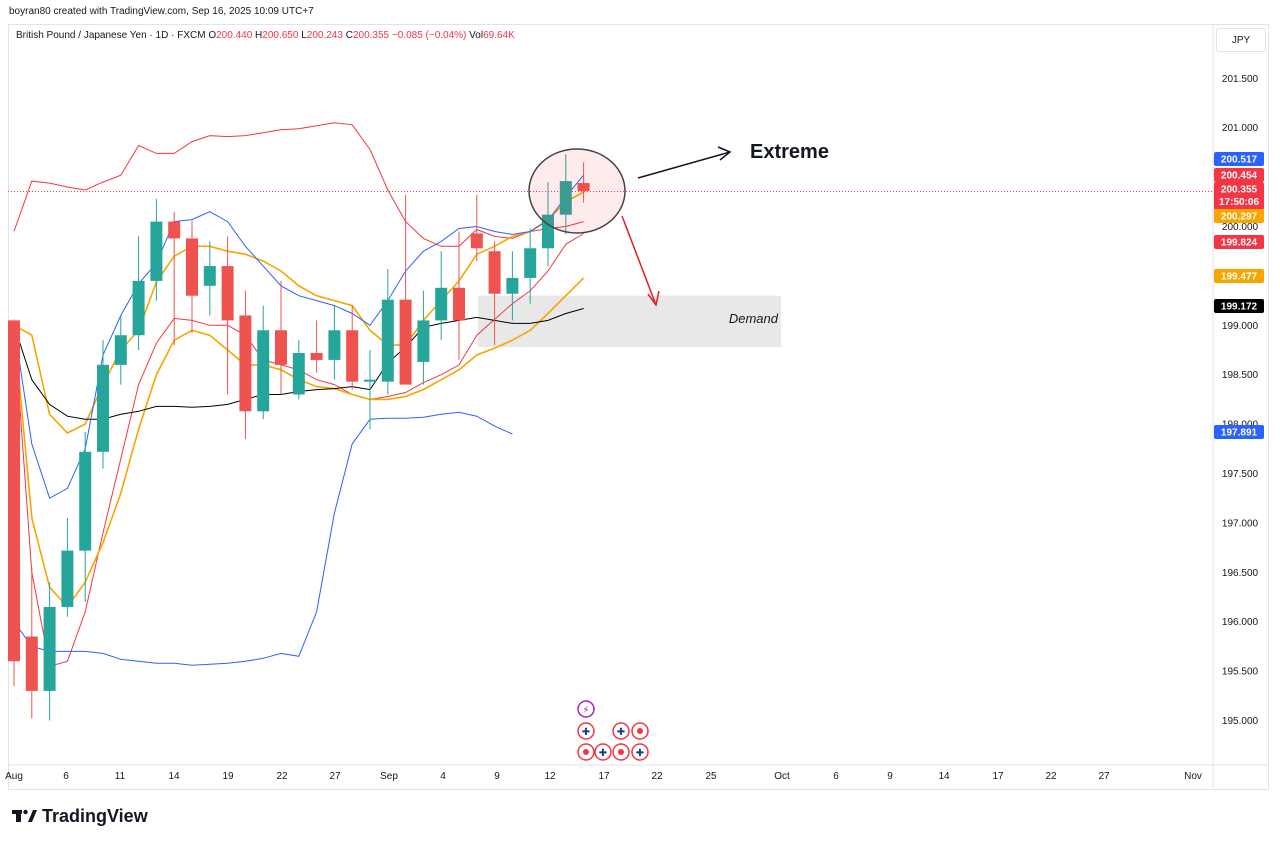 Image resolution: width=1280 pixels, height=842 pixels. Describe the element at coordinates (499, 35) in the screenshot. I see `volume-value: 69.64K` at that location.